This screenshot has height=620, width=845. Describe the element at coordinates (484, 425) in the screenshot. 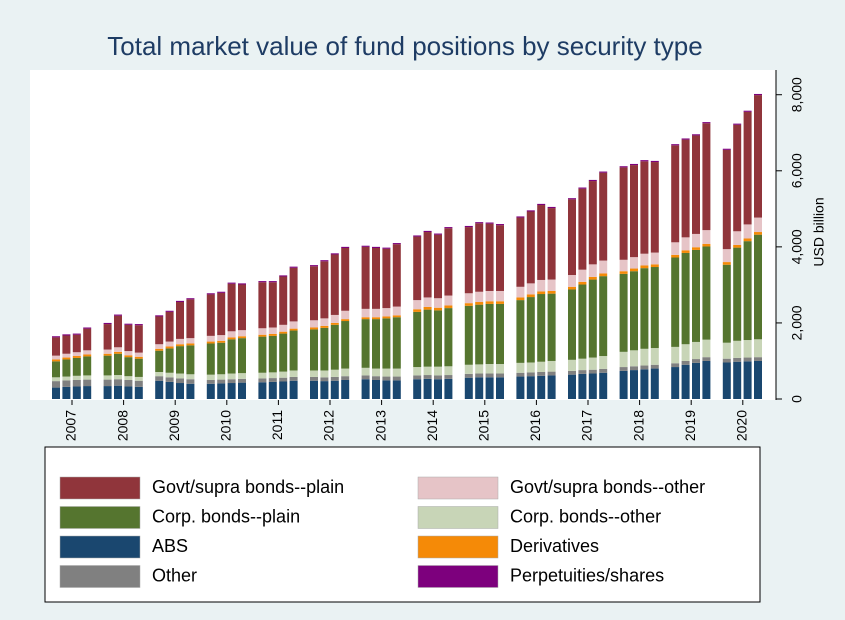

I see `x-tick-label: 2015` at that location.